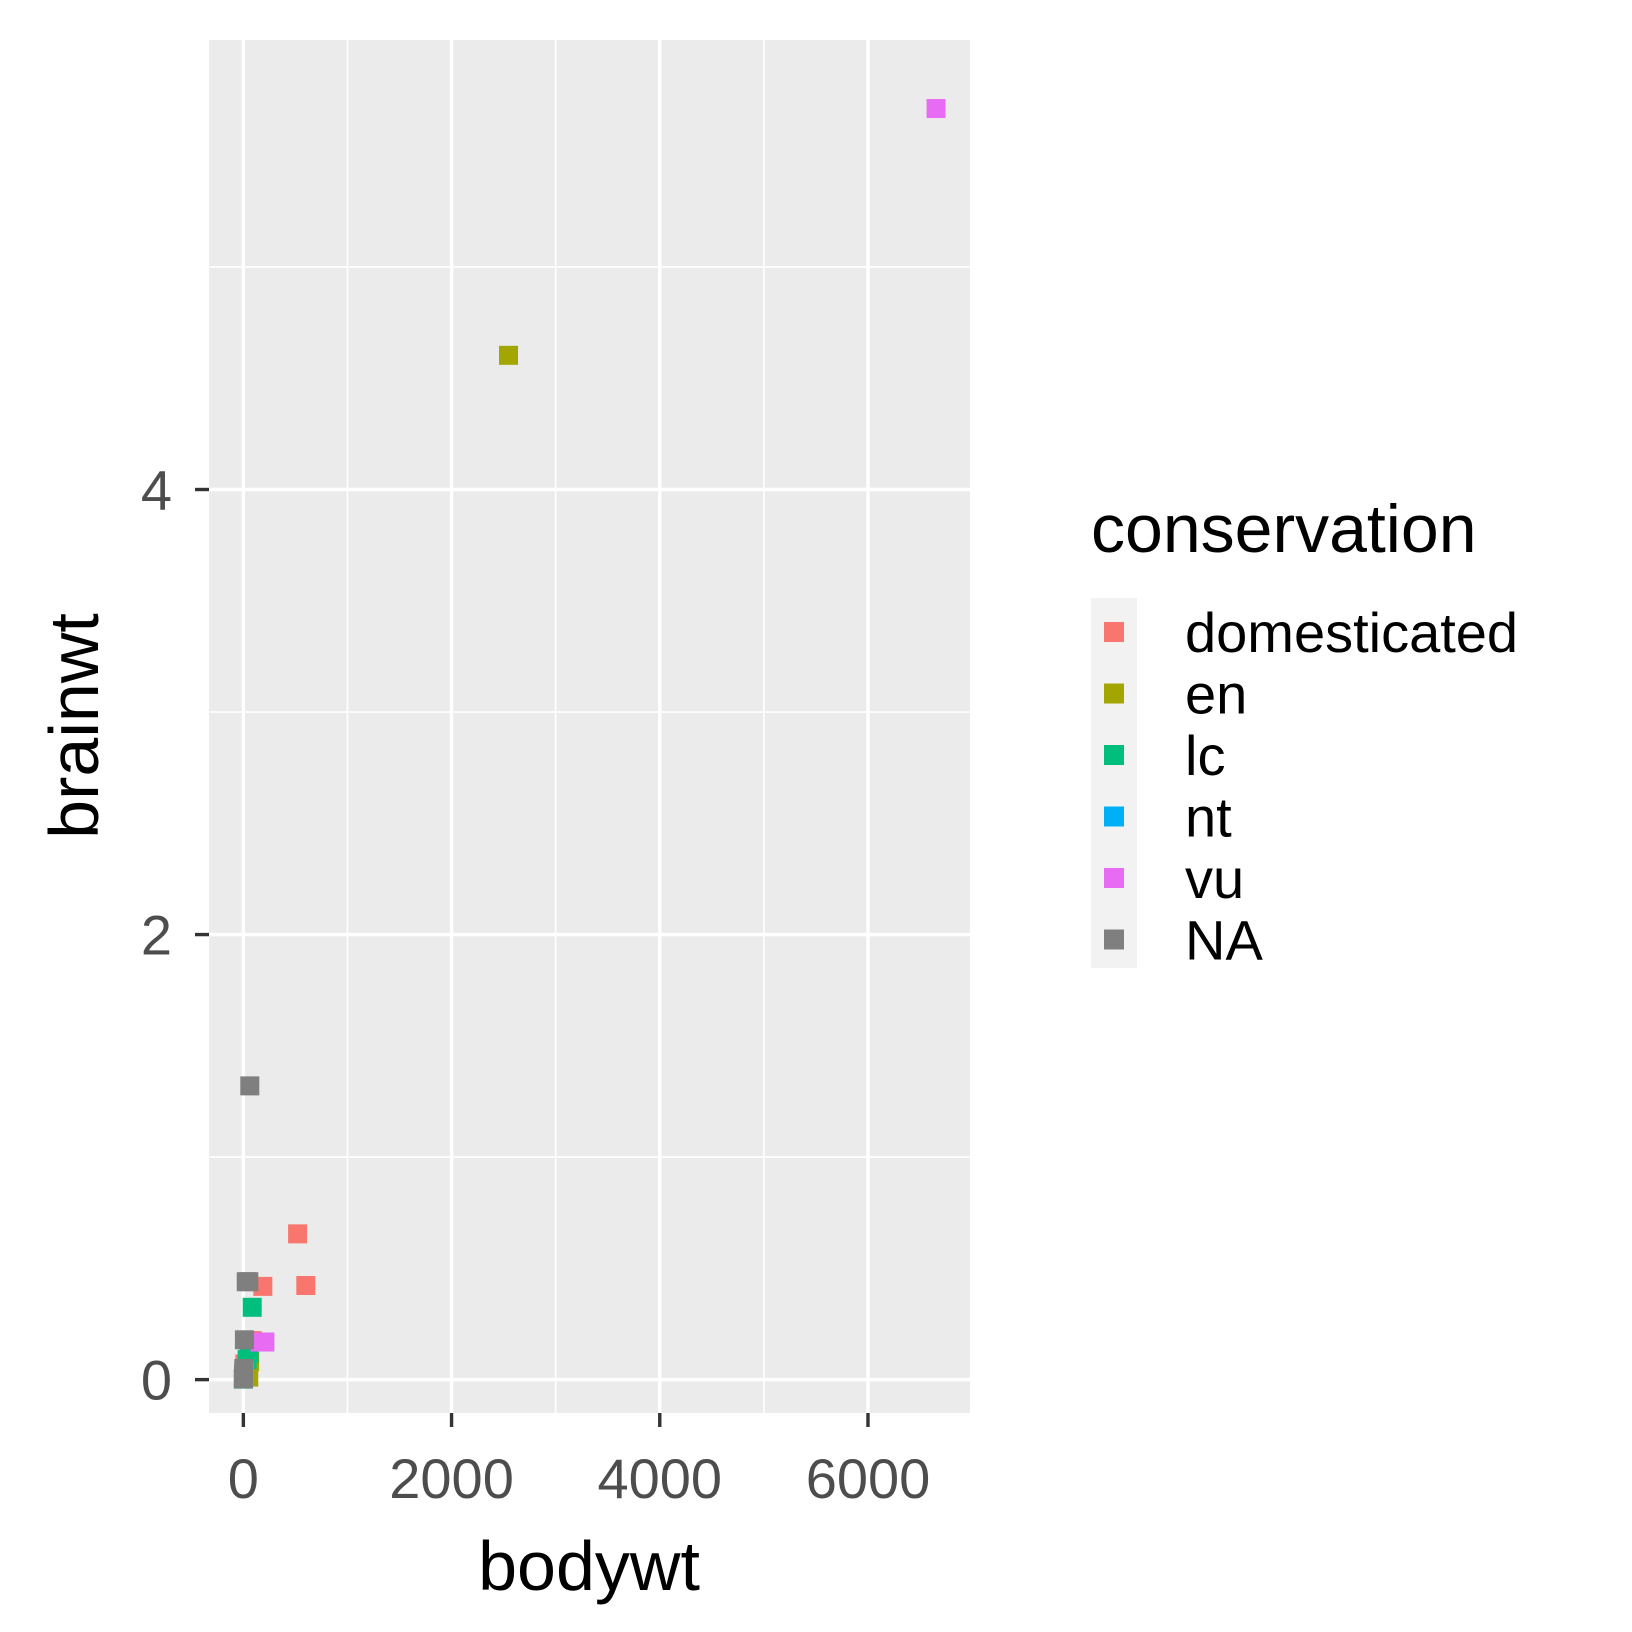  I want to click on legend-key-en, so click(1114, 693).